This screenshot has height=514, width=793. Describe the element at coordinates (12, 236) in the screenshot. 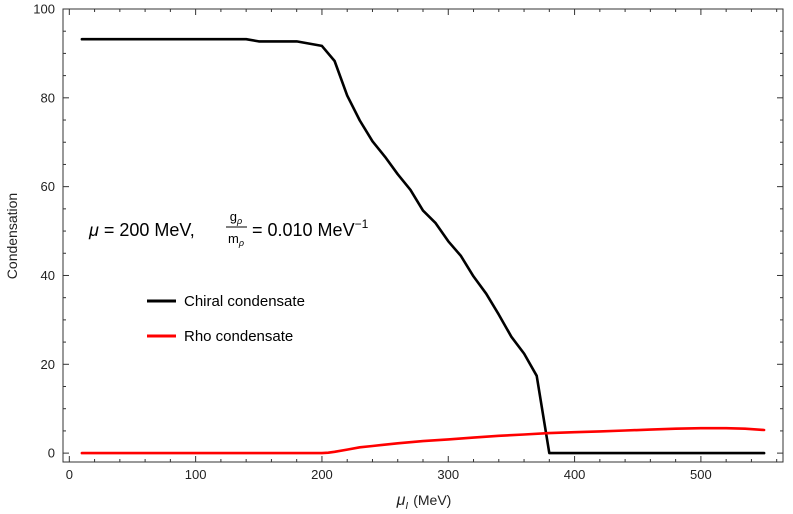

I see `y-axis-label: Condensation` at that location.